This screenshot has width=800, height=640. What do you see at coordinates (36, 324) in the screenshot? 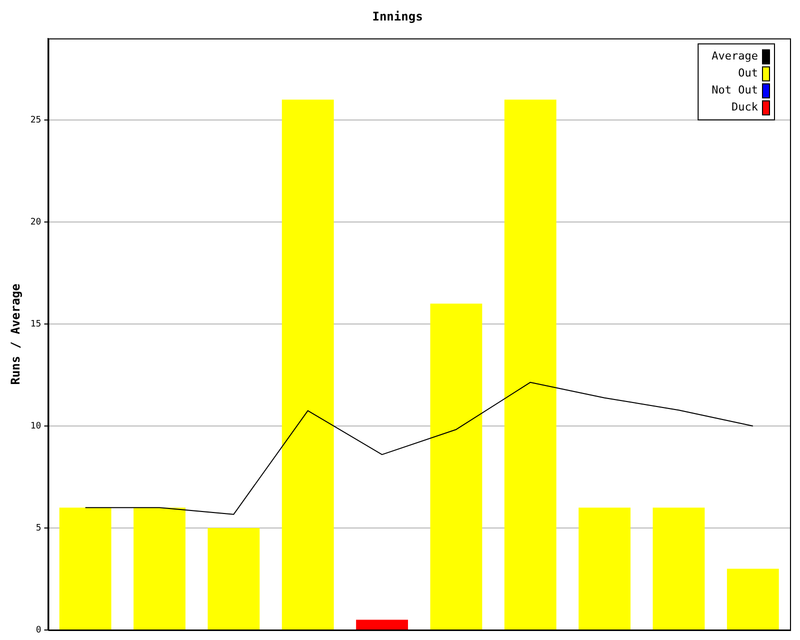
I see `y-tick-label: 15` at bounding box center [36, 324].